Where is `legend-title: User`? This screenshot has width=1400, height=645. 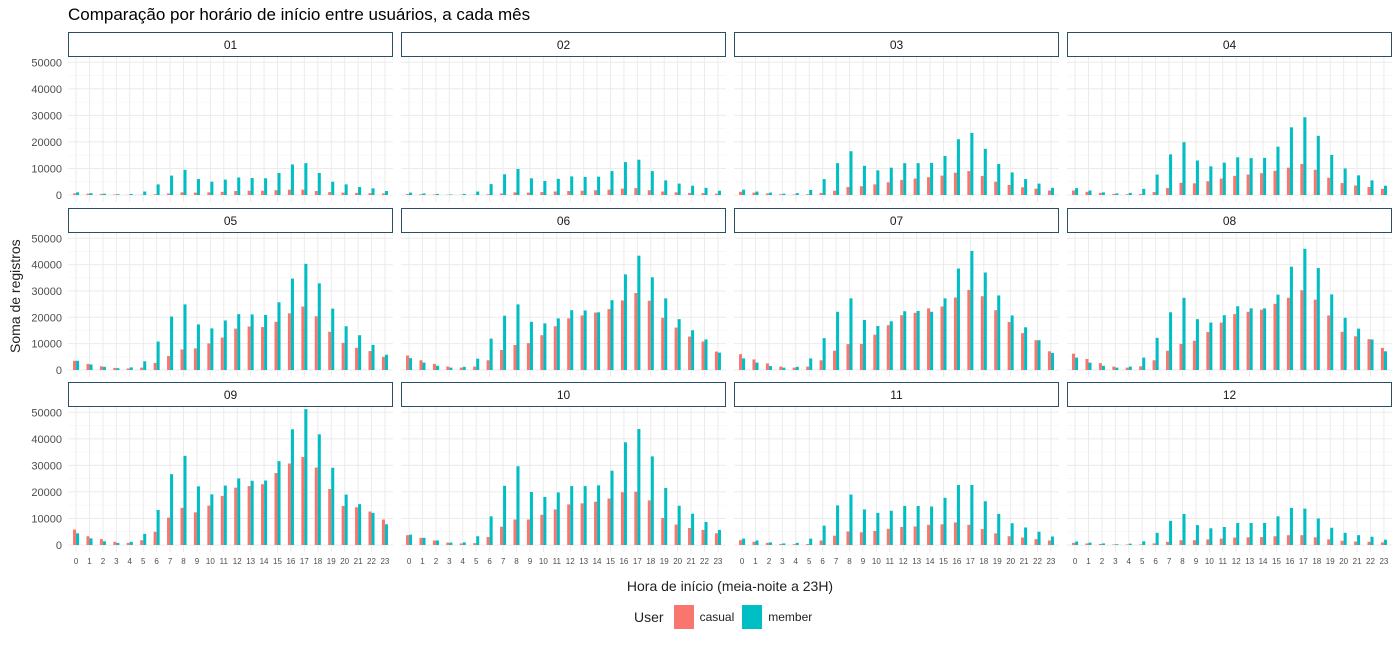 legend-title: User is located at coordinates (649, 617).